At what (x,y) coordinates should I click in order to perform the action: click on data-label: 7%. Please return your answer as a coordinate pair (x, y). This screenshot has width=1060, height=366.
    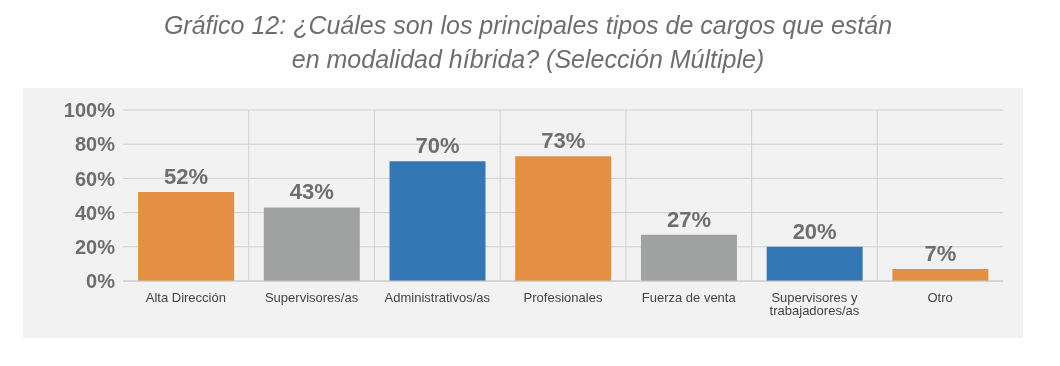
    Looking at the image, I should click on (940, 254).